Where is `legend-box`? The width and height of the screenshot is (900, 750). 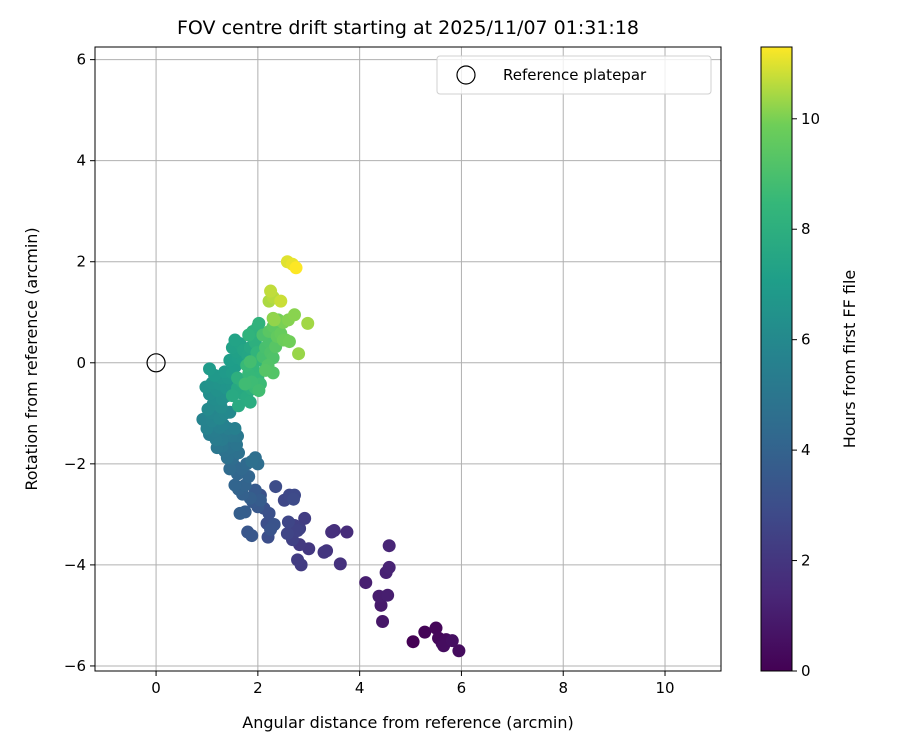 legend-box is located at coordinates (574, 75).